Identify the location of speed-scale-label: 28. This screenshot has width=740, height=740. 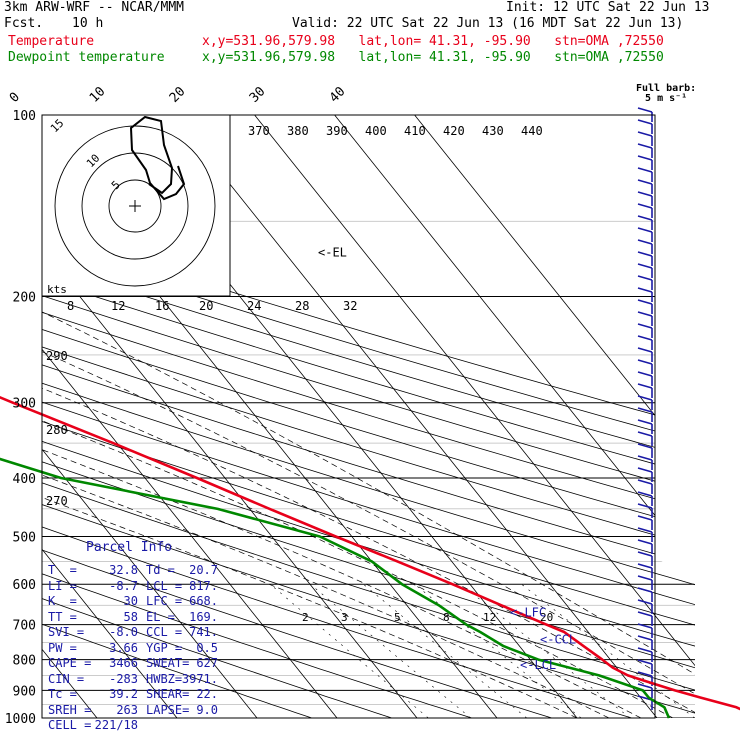
(302, 306).